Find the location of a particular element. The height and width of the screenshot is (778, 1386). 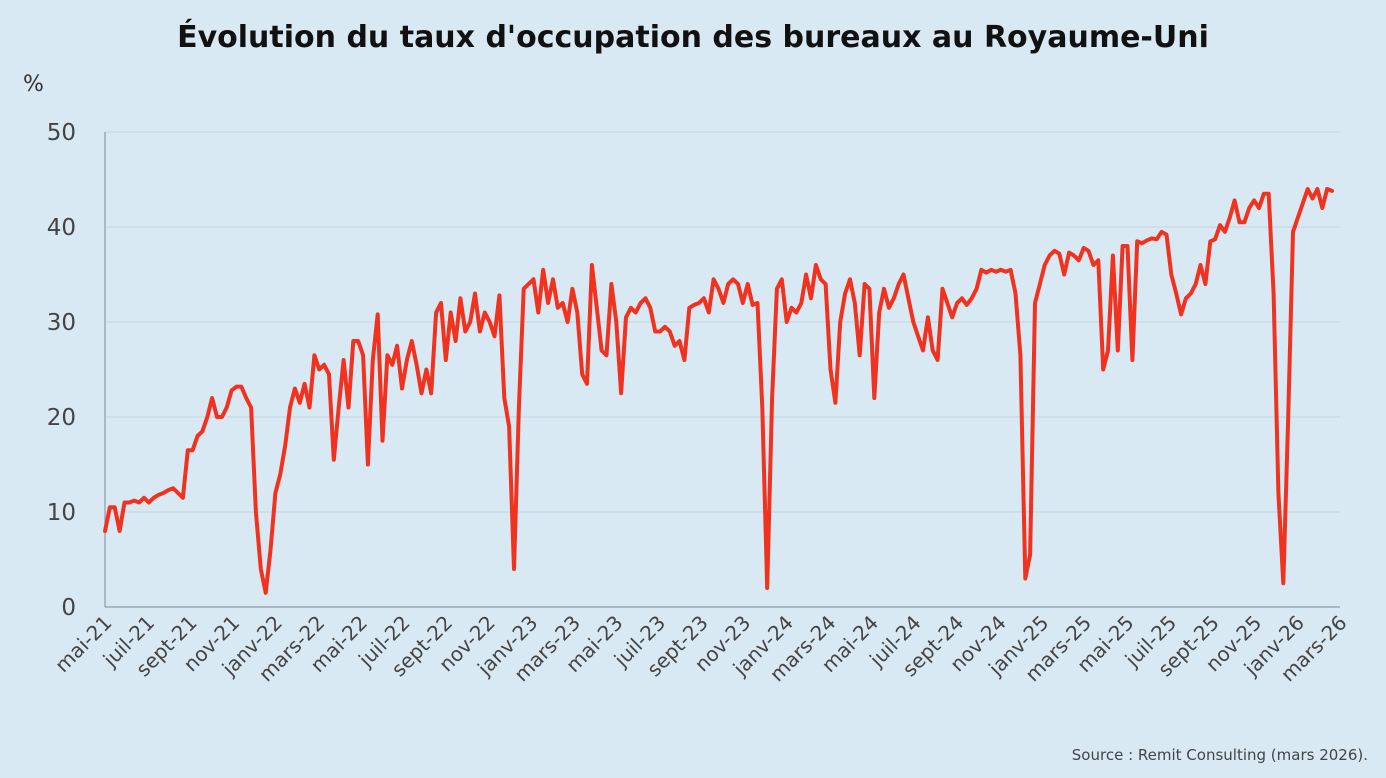

y-tick-label: 0 is located at coordinates (68, 608).